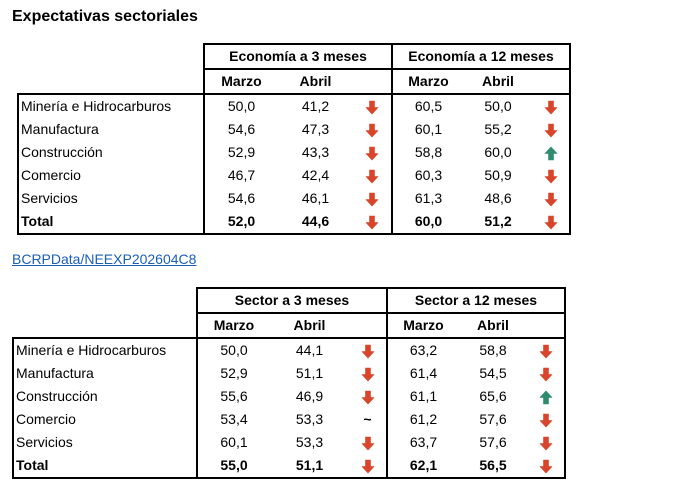 Image resolution: width=693 pixels, height=487 pixels. I want to click on table-row: Minería e Hidrocarburos 50,0 41,2 60,5 50,0, so click(294, 105).